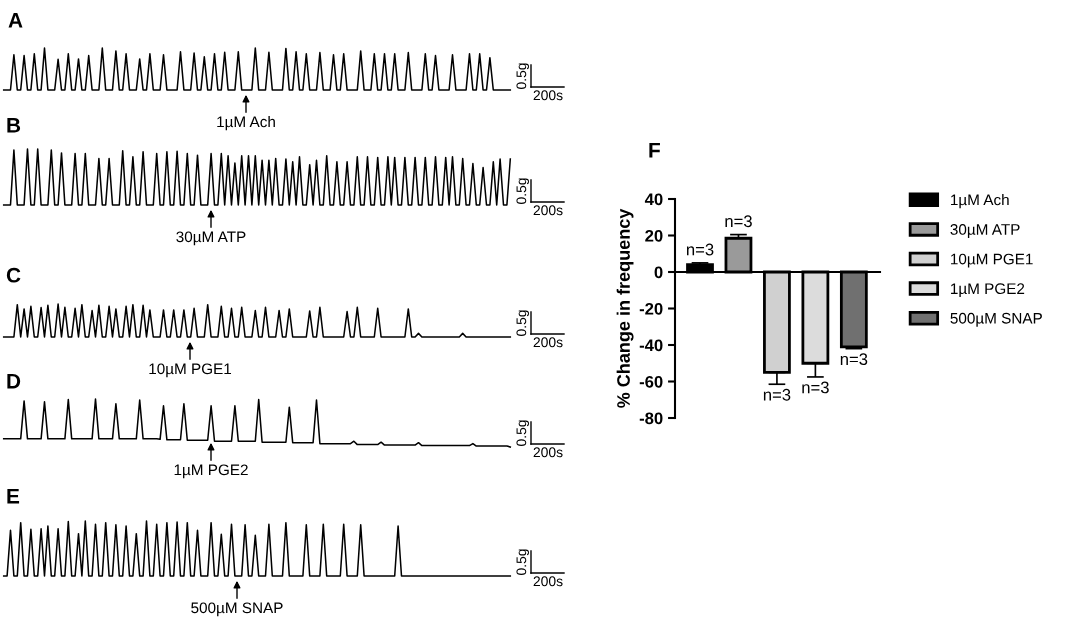 Image resolution: width=1065 pixels, height=622 pixels. What do you see at coordinates (996, 319) in the screenshot?
I see `legend-label: 500µM SNAP` at bounding box center [996, 319].